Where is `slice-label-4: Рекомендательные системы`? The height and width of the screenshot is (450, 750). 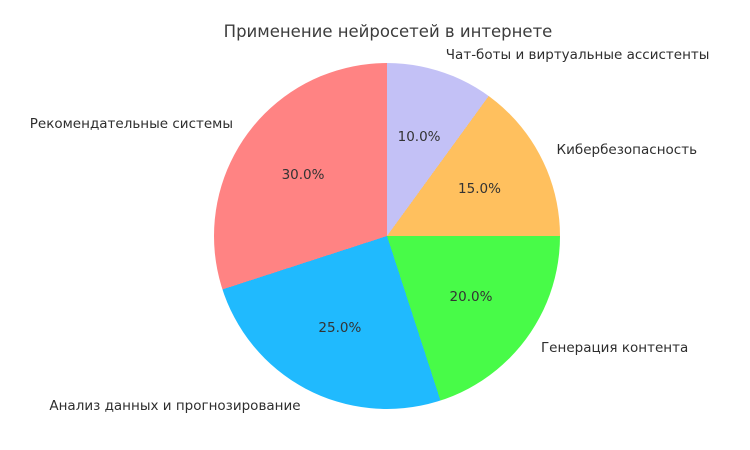 slice-label-4: Рекомендательные системы is located at coordinates (131, 124).